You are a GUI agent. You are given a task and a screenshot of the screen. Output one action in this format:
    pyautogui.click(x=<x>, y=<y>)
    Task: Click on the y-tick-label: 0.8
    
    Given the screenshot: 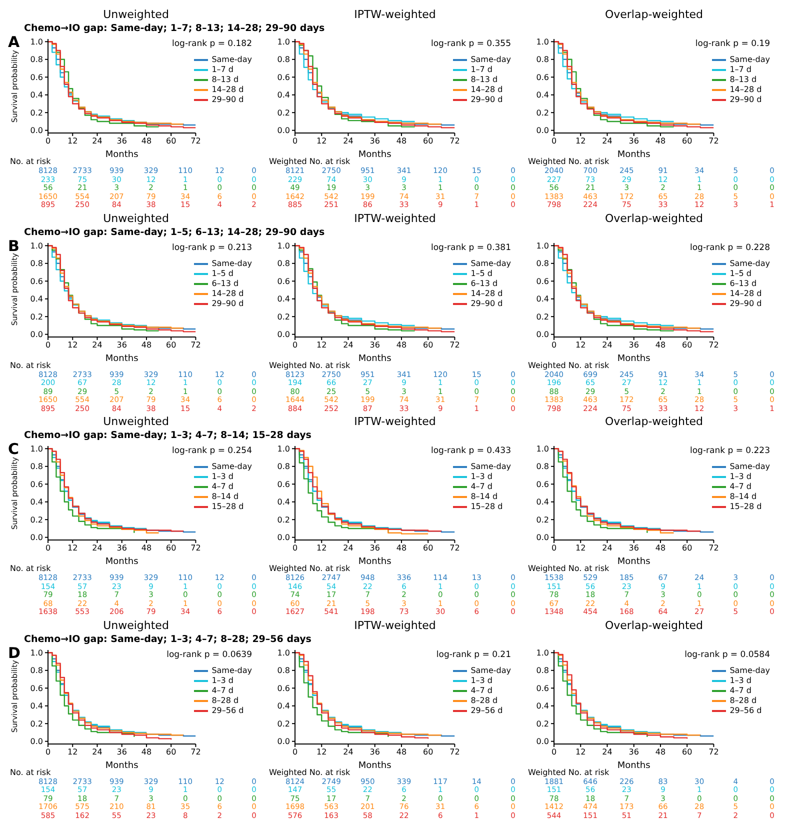 What is the action you would take?
    pyautogui.click(x=36, y=670)
    